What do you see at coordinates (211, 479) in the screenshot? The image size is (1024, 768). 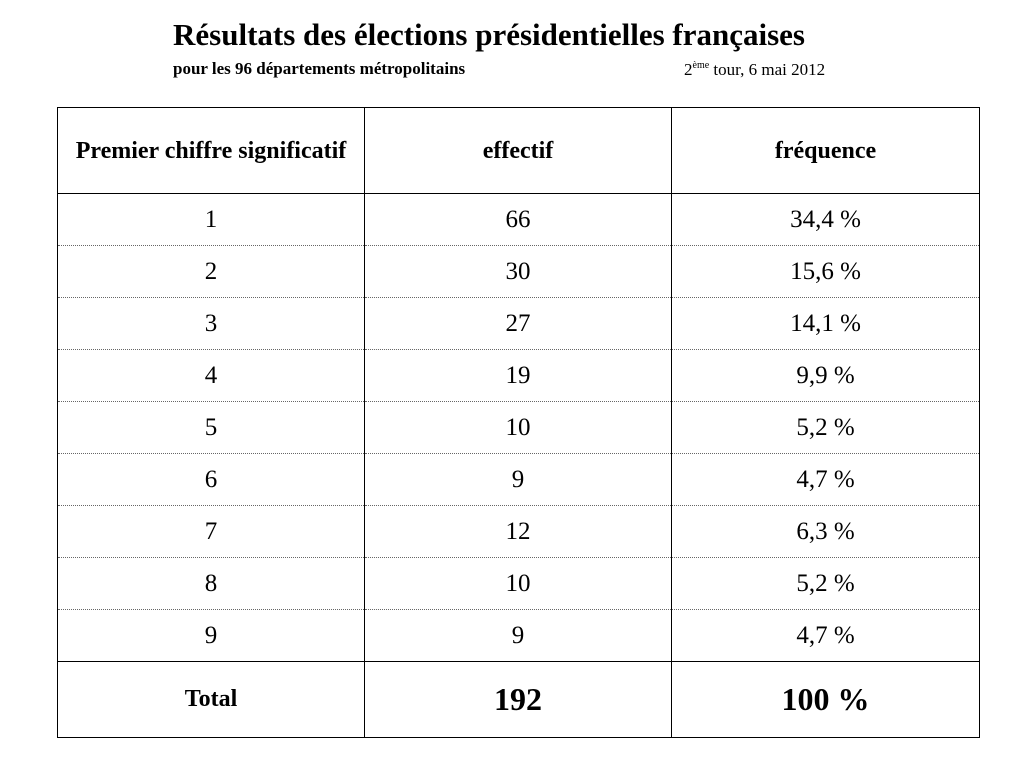 I see `digit-cell: 6` at bounding box center [211, 479].